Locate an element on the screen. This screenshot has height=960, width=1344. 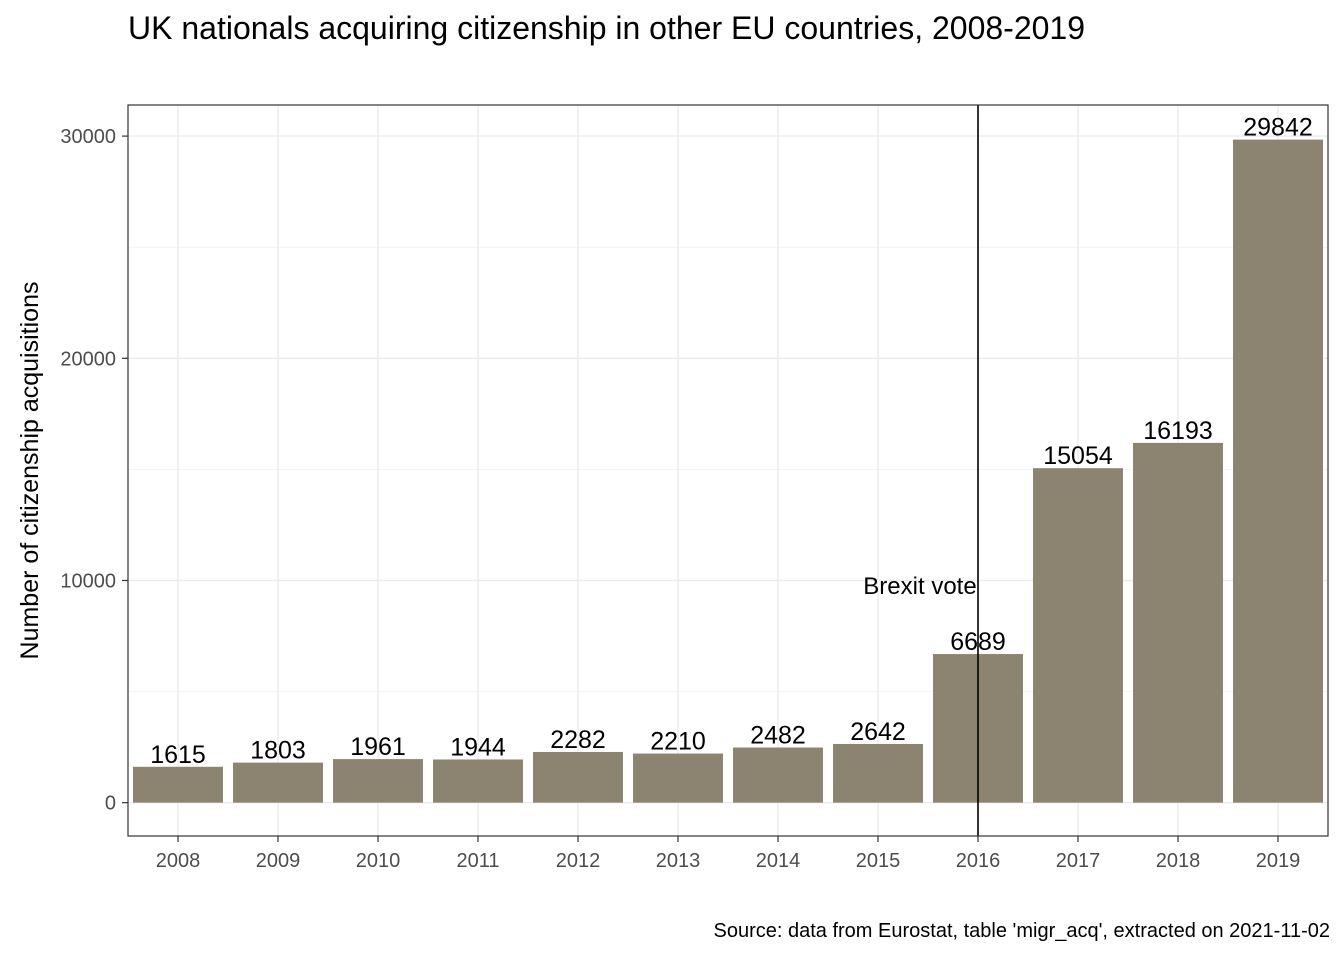
x-tick-label: 2015 is located at coordinates (878, 861).